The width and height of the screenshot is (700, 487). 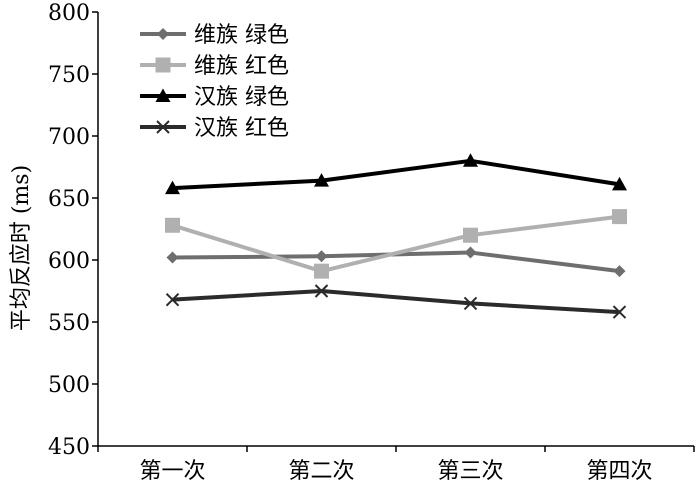 I want to click on legend-label: 维族 红色, so click(x=241, y=66).